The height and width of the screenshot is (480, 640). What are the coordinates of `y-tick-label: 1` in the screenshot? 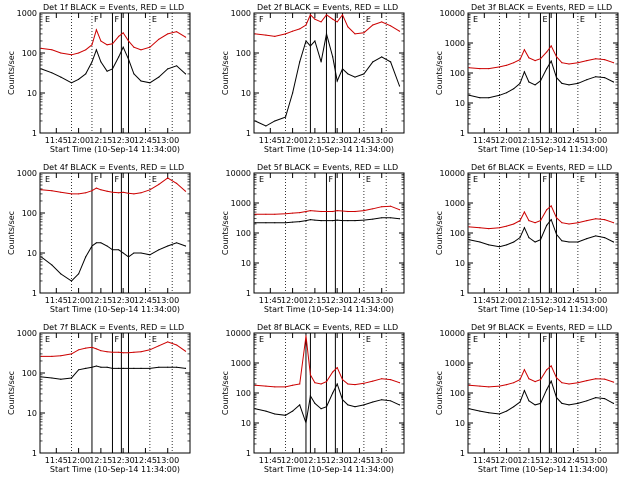 It's located at (34, 453).